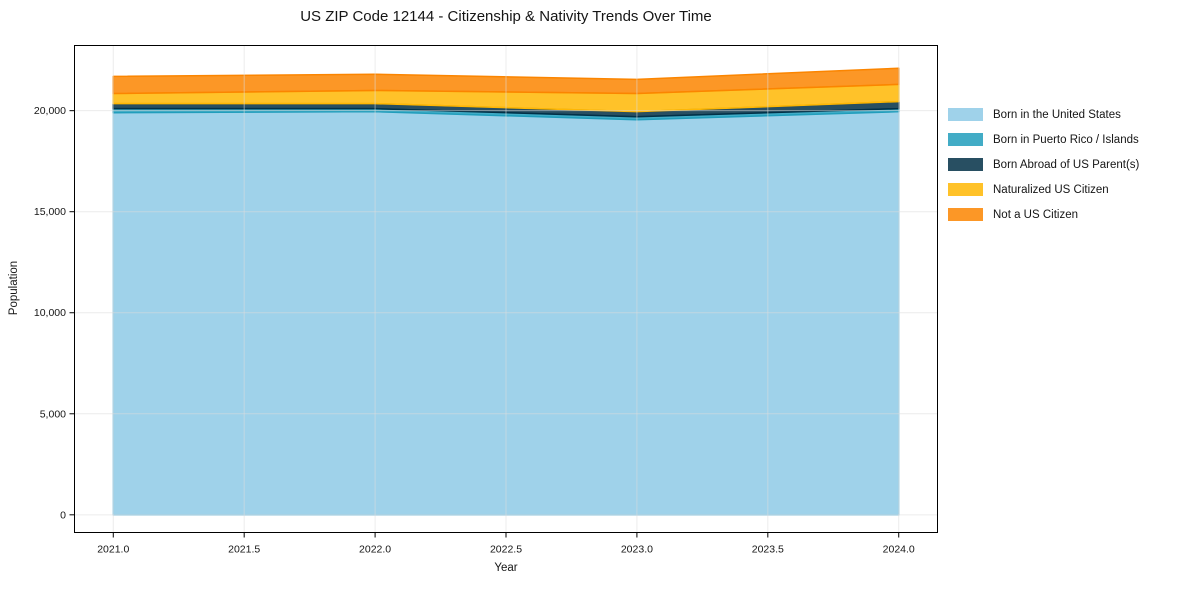 This screenshot has height=590, width=1189. What do you see at coordinates (1066, 164) in the screenshot?
I see `legend-label: Born Abroad of US Parent(s)` at bounding box center [1066, 164].